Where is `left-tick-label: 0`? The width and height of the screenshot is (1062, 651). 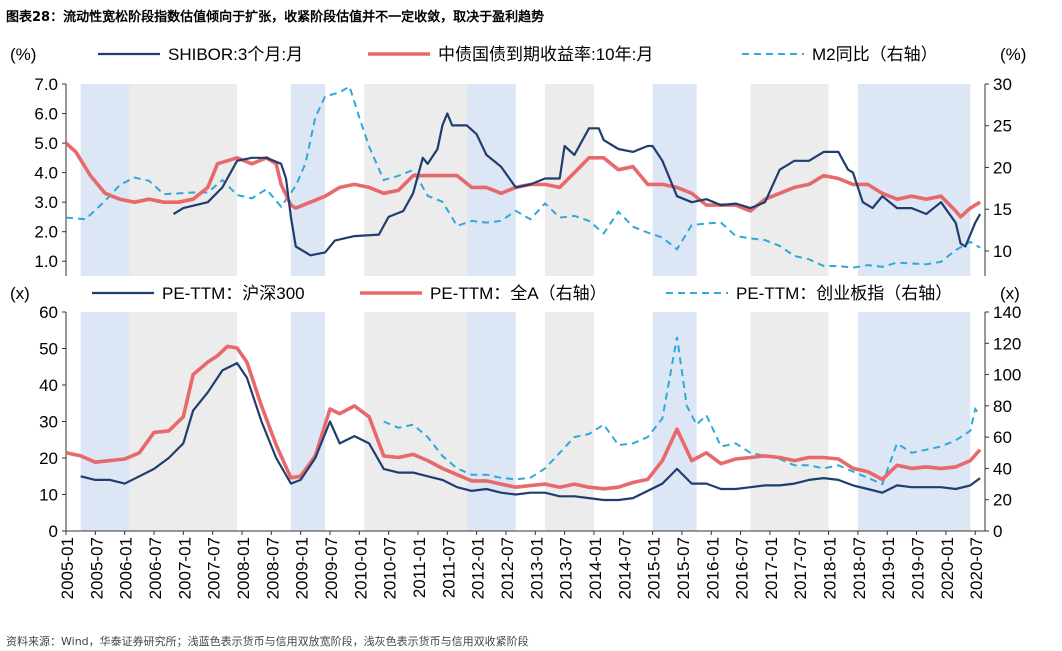 left-tick-label: 0 is located at coordinates (53, 531).